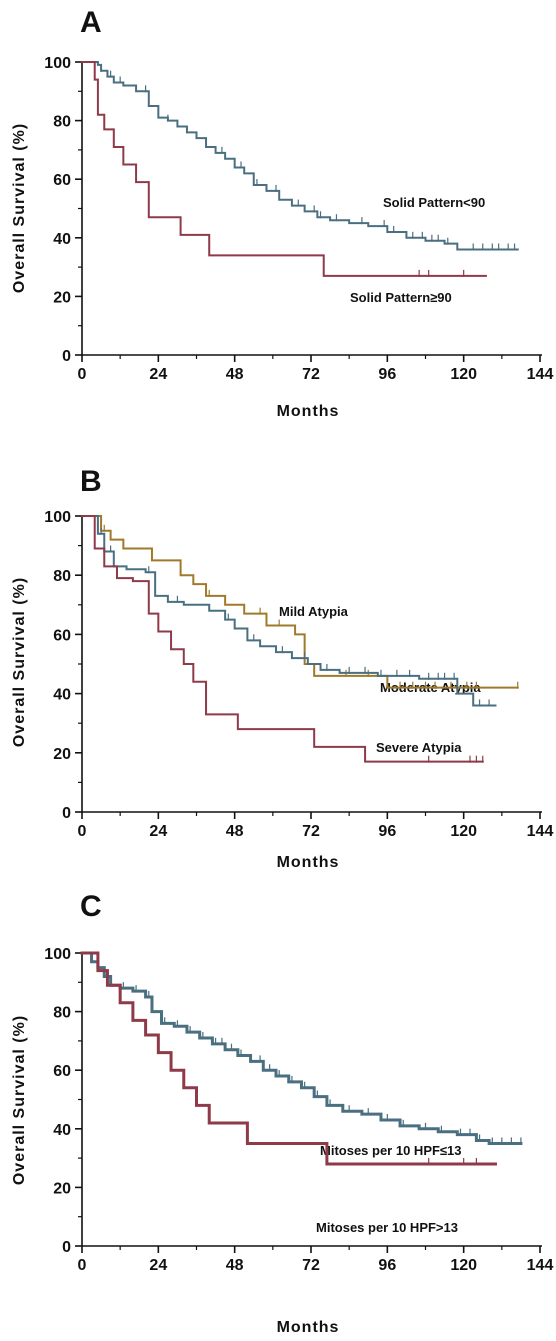 This screenshot has width=556, height=1341. I want to click on x-tick-label-c-48: 48, so click(235, 1265).